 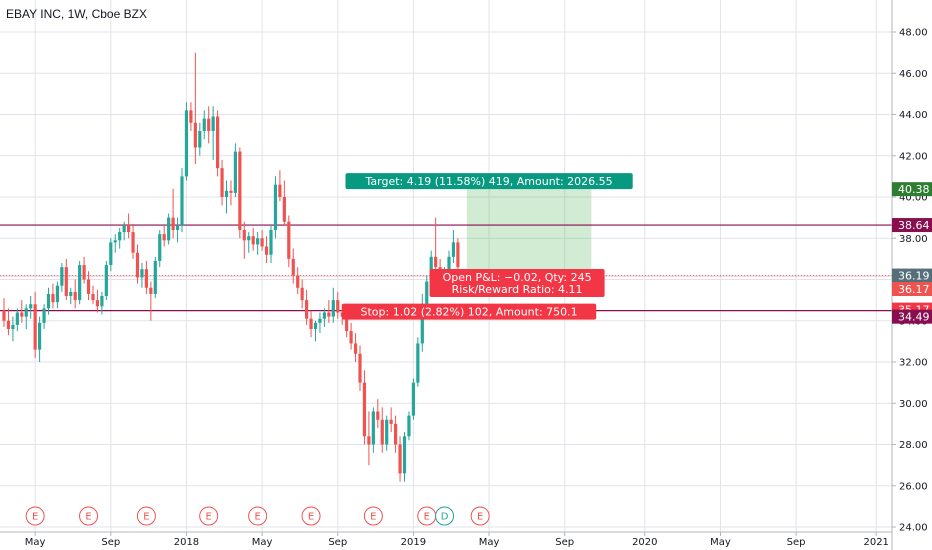 I want to click on time-axis: May Sep 2018 May Sep 2019 May Sep 2020 May Sep 2021, so click(x=457, y=540).